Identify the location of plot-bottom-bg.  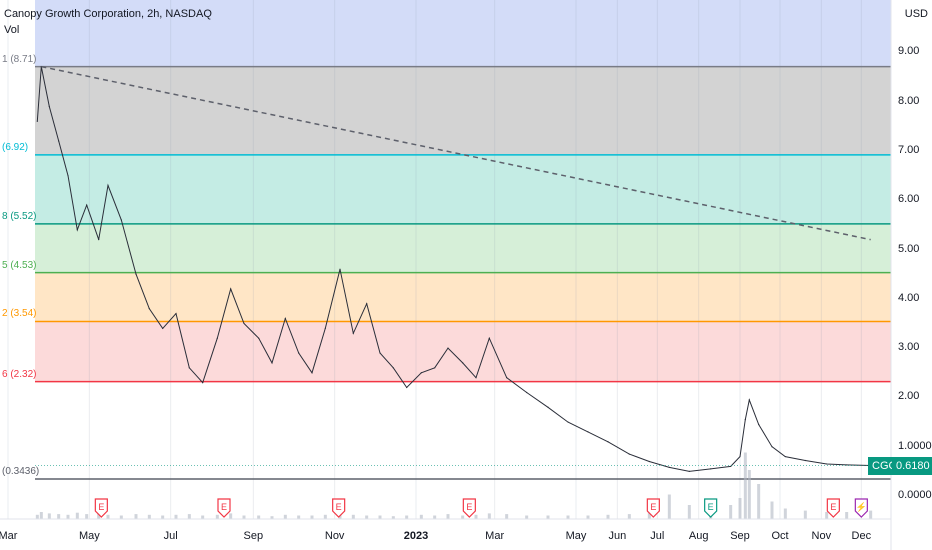
(445, 499).